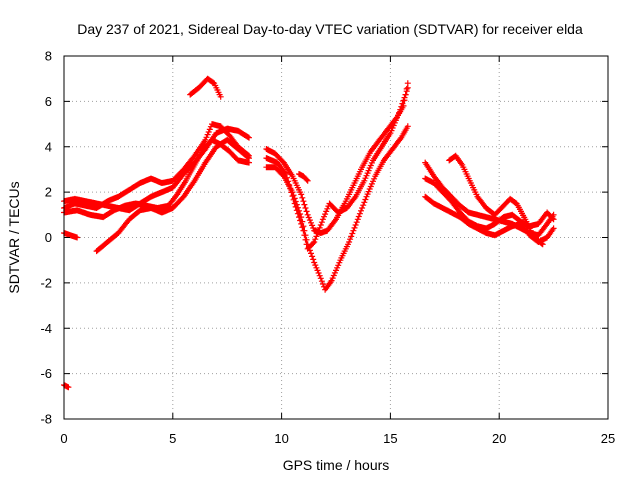 This screenshot has height=480, width=640. What do you see at coordinates (336, 465) in the screenshot?
I see `x-axis-label: GPS time / hours` at bounding box center [336, 465].